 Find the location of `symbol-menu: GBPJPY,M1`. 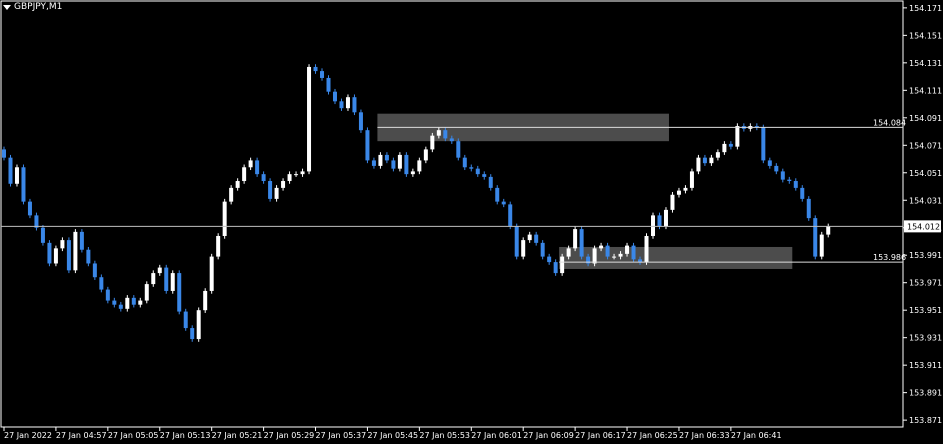

symbol-menu: GBPJPY,M1 is located at coordinates (32, 7).